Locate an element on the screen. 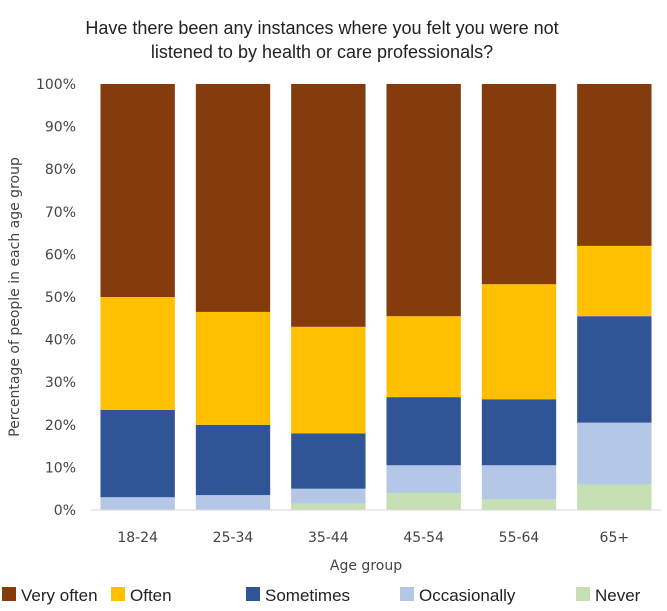  x-tick-label: 55-64 is located at coordinates (519, 538).